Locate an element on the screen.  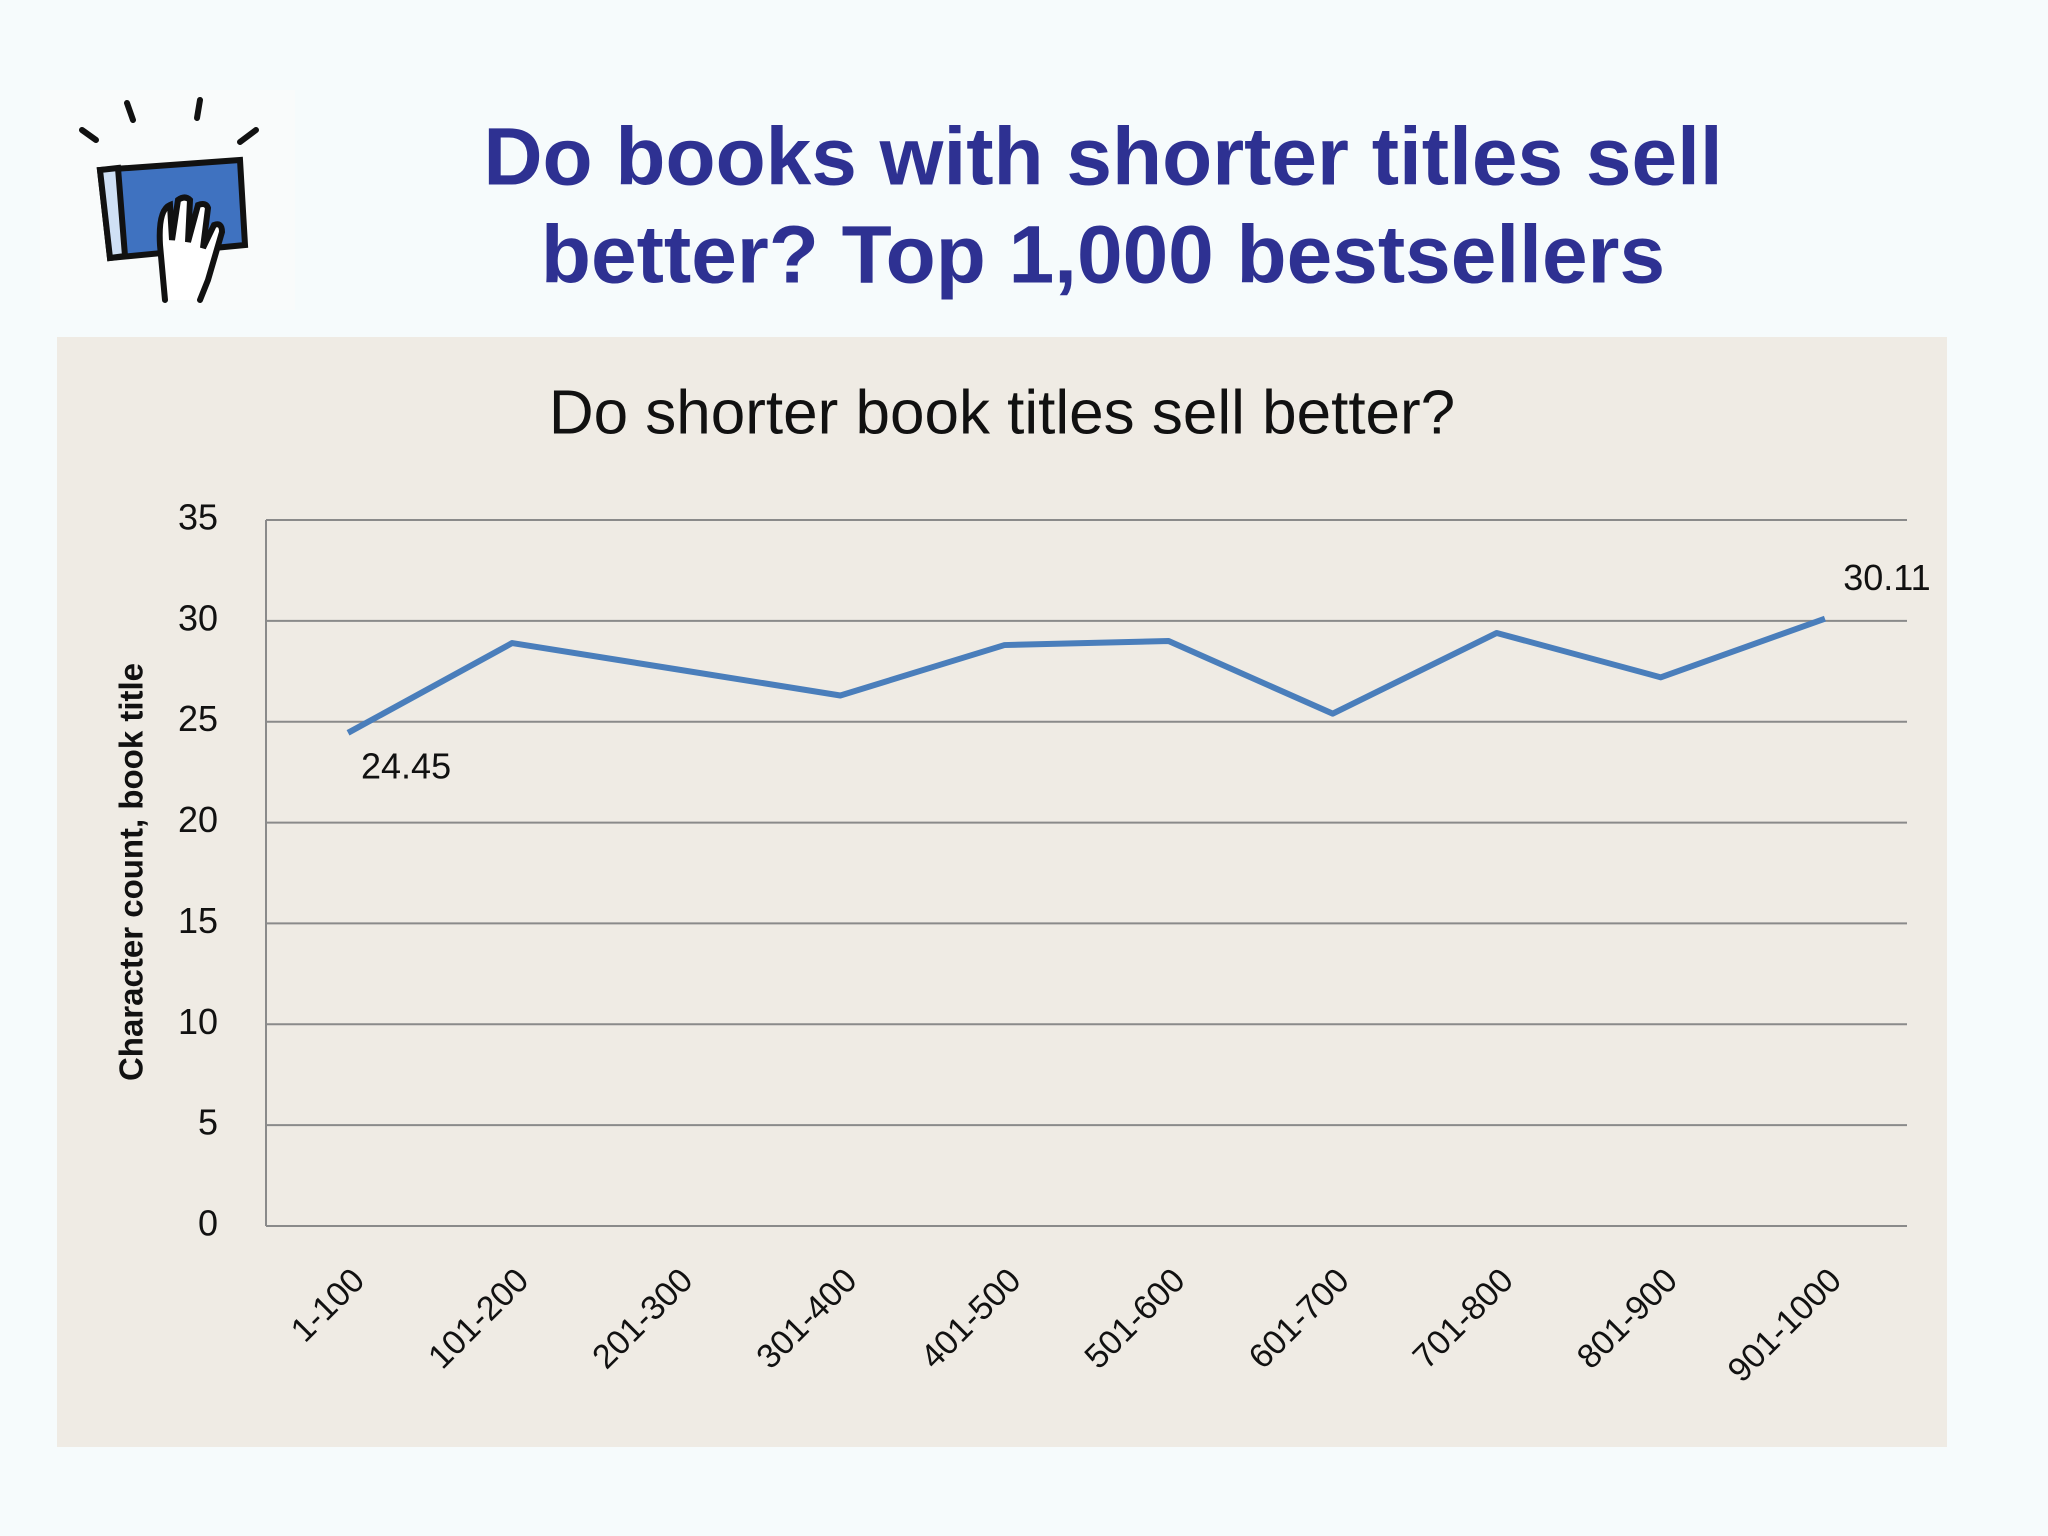
data-line is located at coordinates (1086, 675).